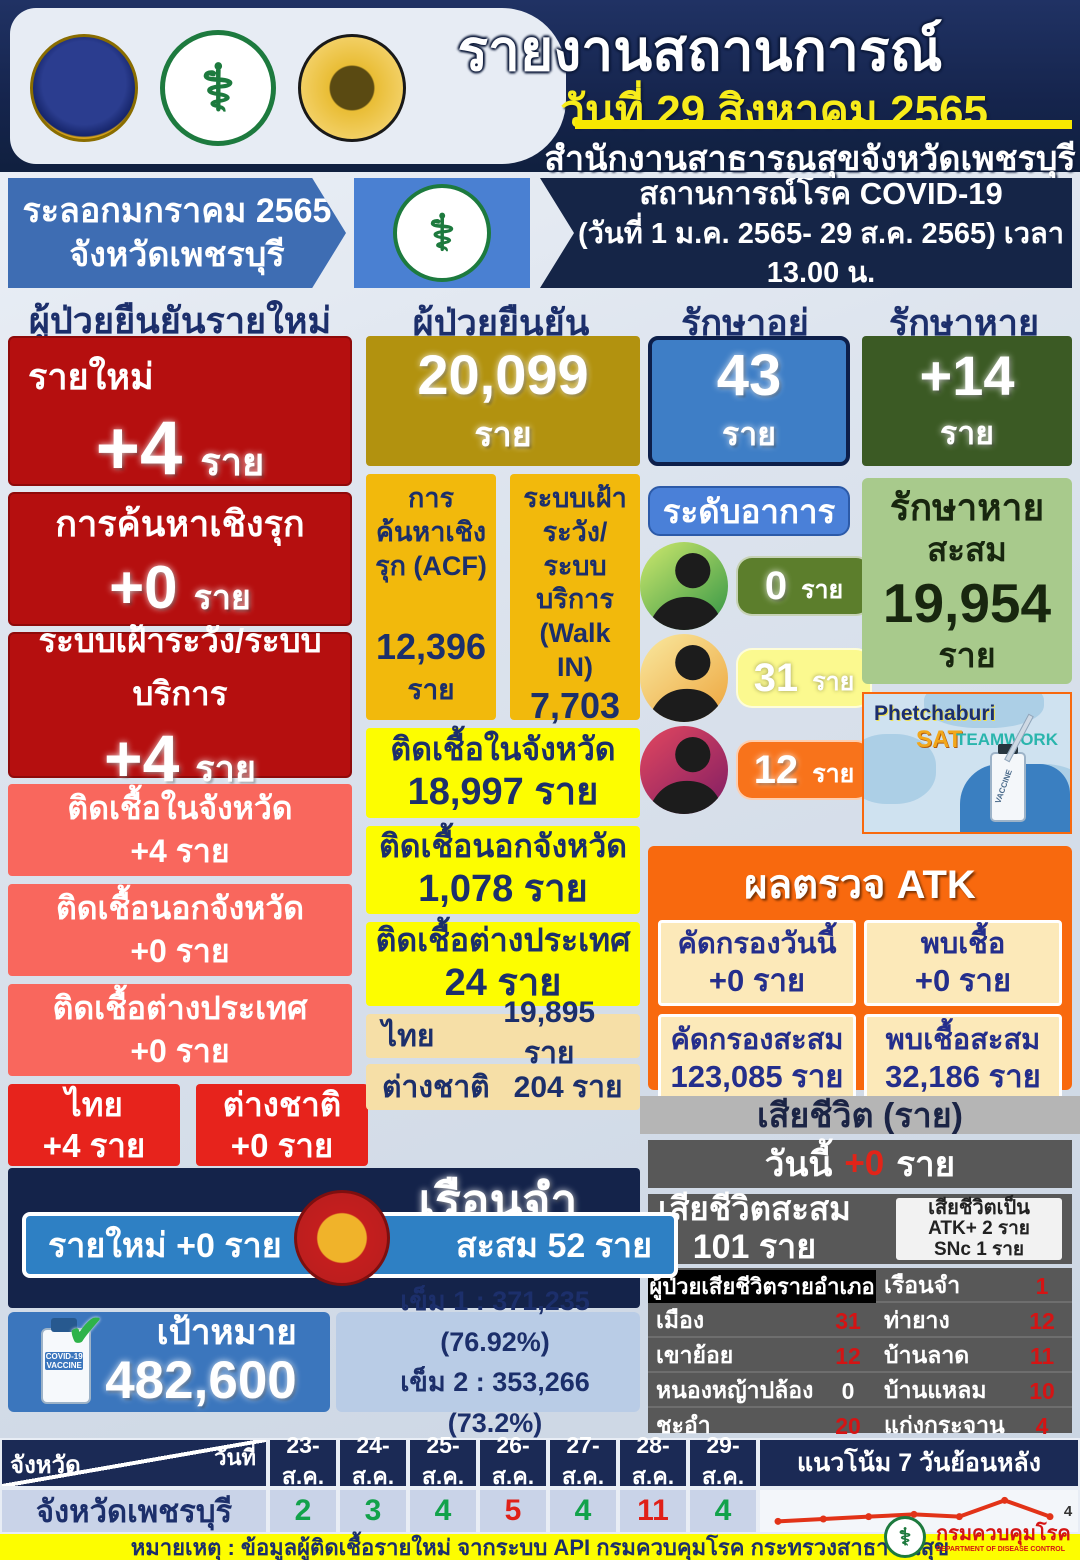 The image size is (1080, 1560). Describe the element at coordinates (749, 375) in the screenshot. I see `in-treatment-value: 43` at that location.